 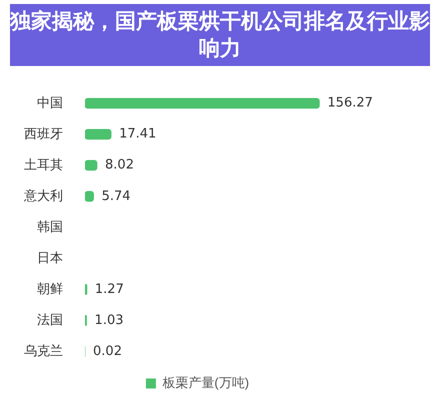 What do you see at coordinates (43, 195) in the screenshot?
I see `y-tick-label: 意大利` at bounding box center [43, 195].